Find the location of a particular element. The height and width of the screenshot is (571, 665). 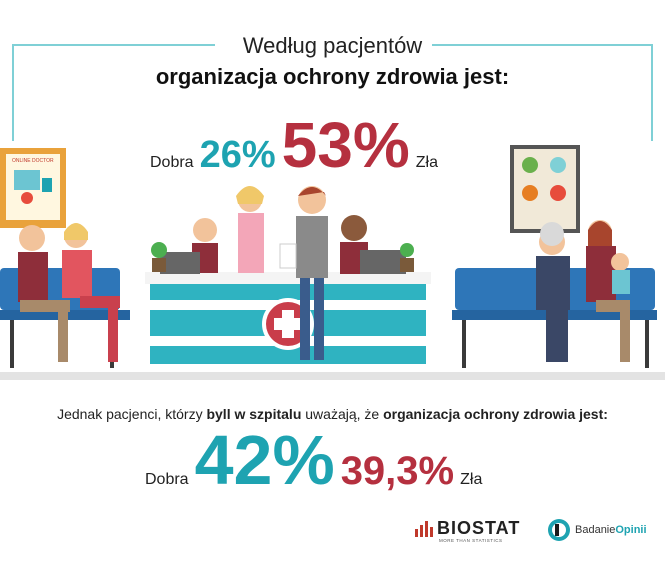

mother-with-child is located at coordinates (608, 291).